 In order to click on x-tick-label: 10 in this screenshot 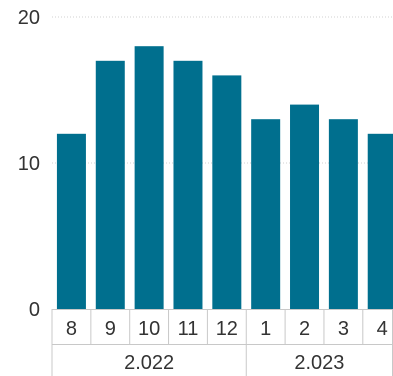, I will do `click(149, 329)`.